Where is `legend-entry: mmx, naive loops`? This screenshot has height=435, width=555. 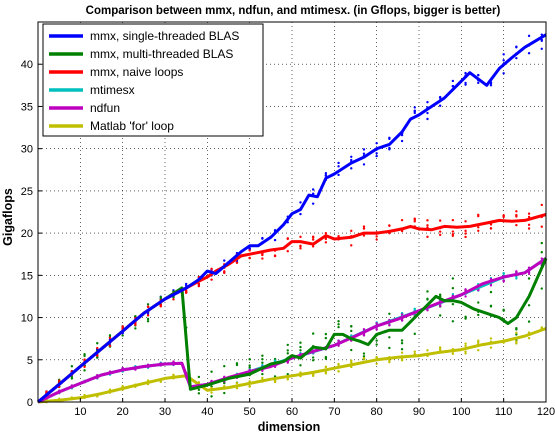 legend-entry: mmx, naive loops is located at coordinates (136, 72).